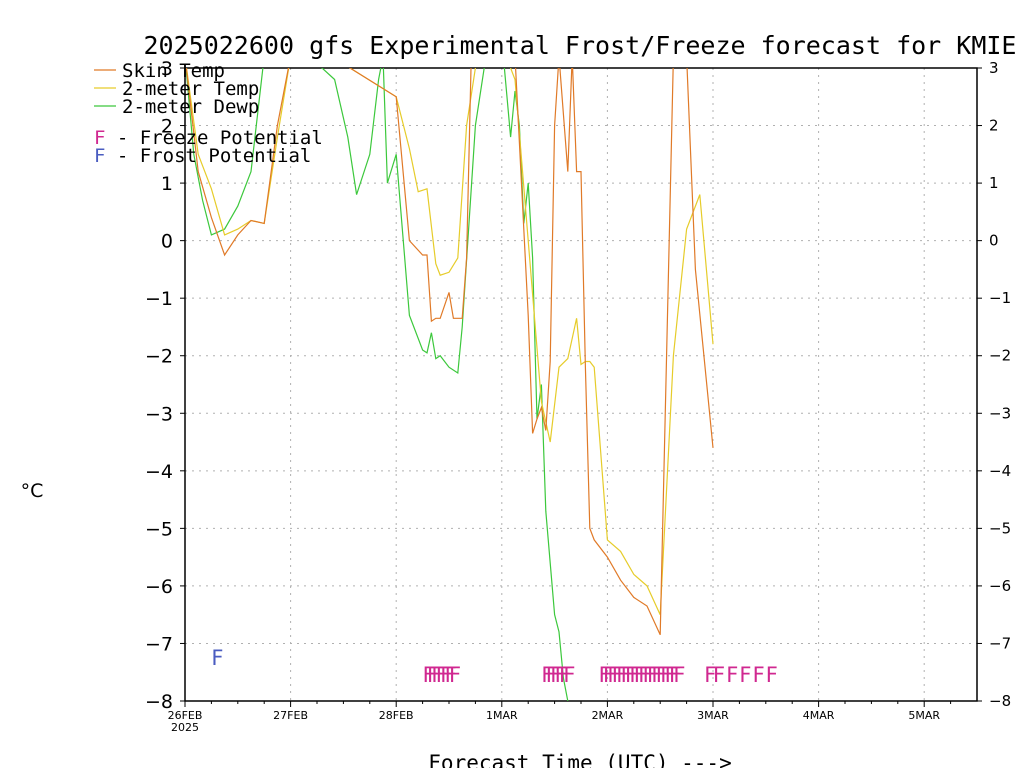 Image resolution: width=1024 pixels, height=768 pixels. What do you see at coordinates (173, 71) in the screenshot?
I see `legend-label: Skin Temp` at bounding box center [173, 71].